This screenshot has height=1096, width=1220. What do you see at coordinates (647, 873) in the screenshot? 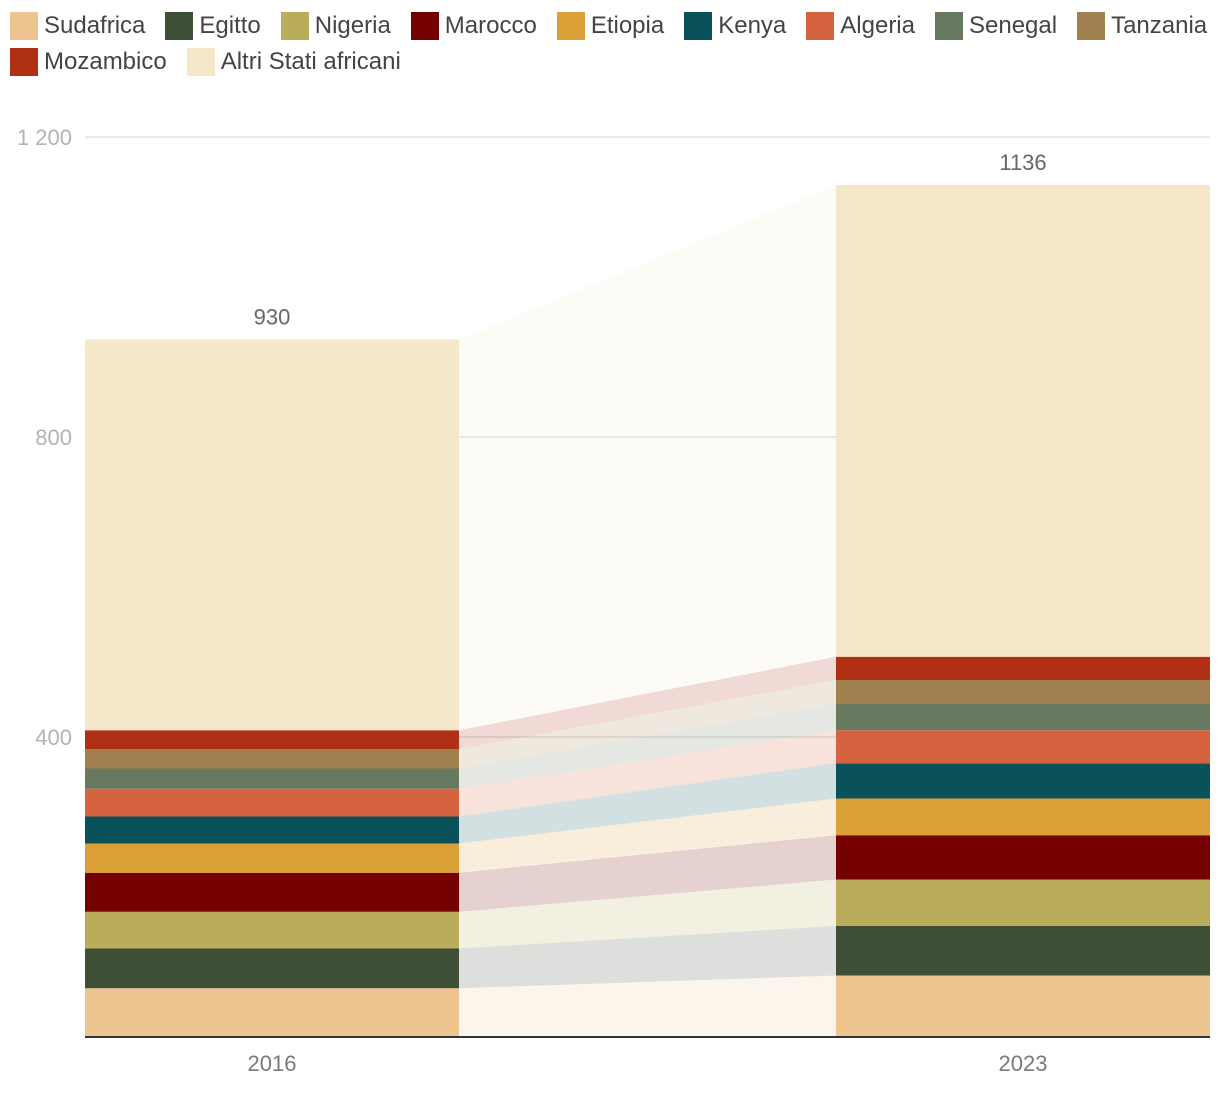
I see `connector-band-marocco` at bounding box center [647, 873].